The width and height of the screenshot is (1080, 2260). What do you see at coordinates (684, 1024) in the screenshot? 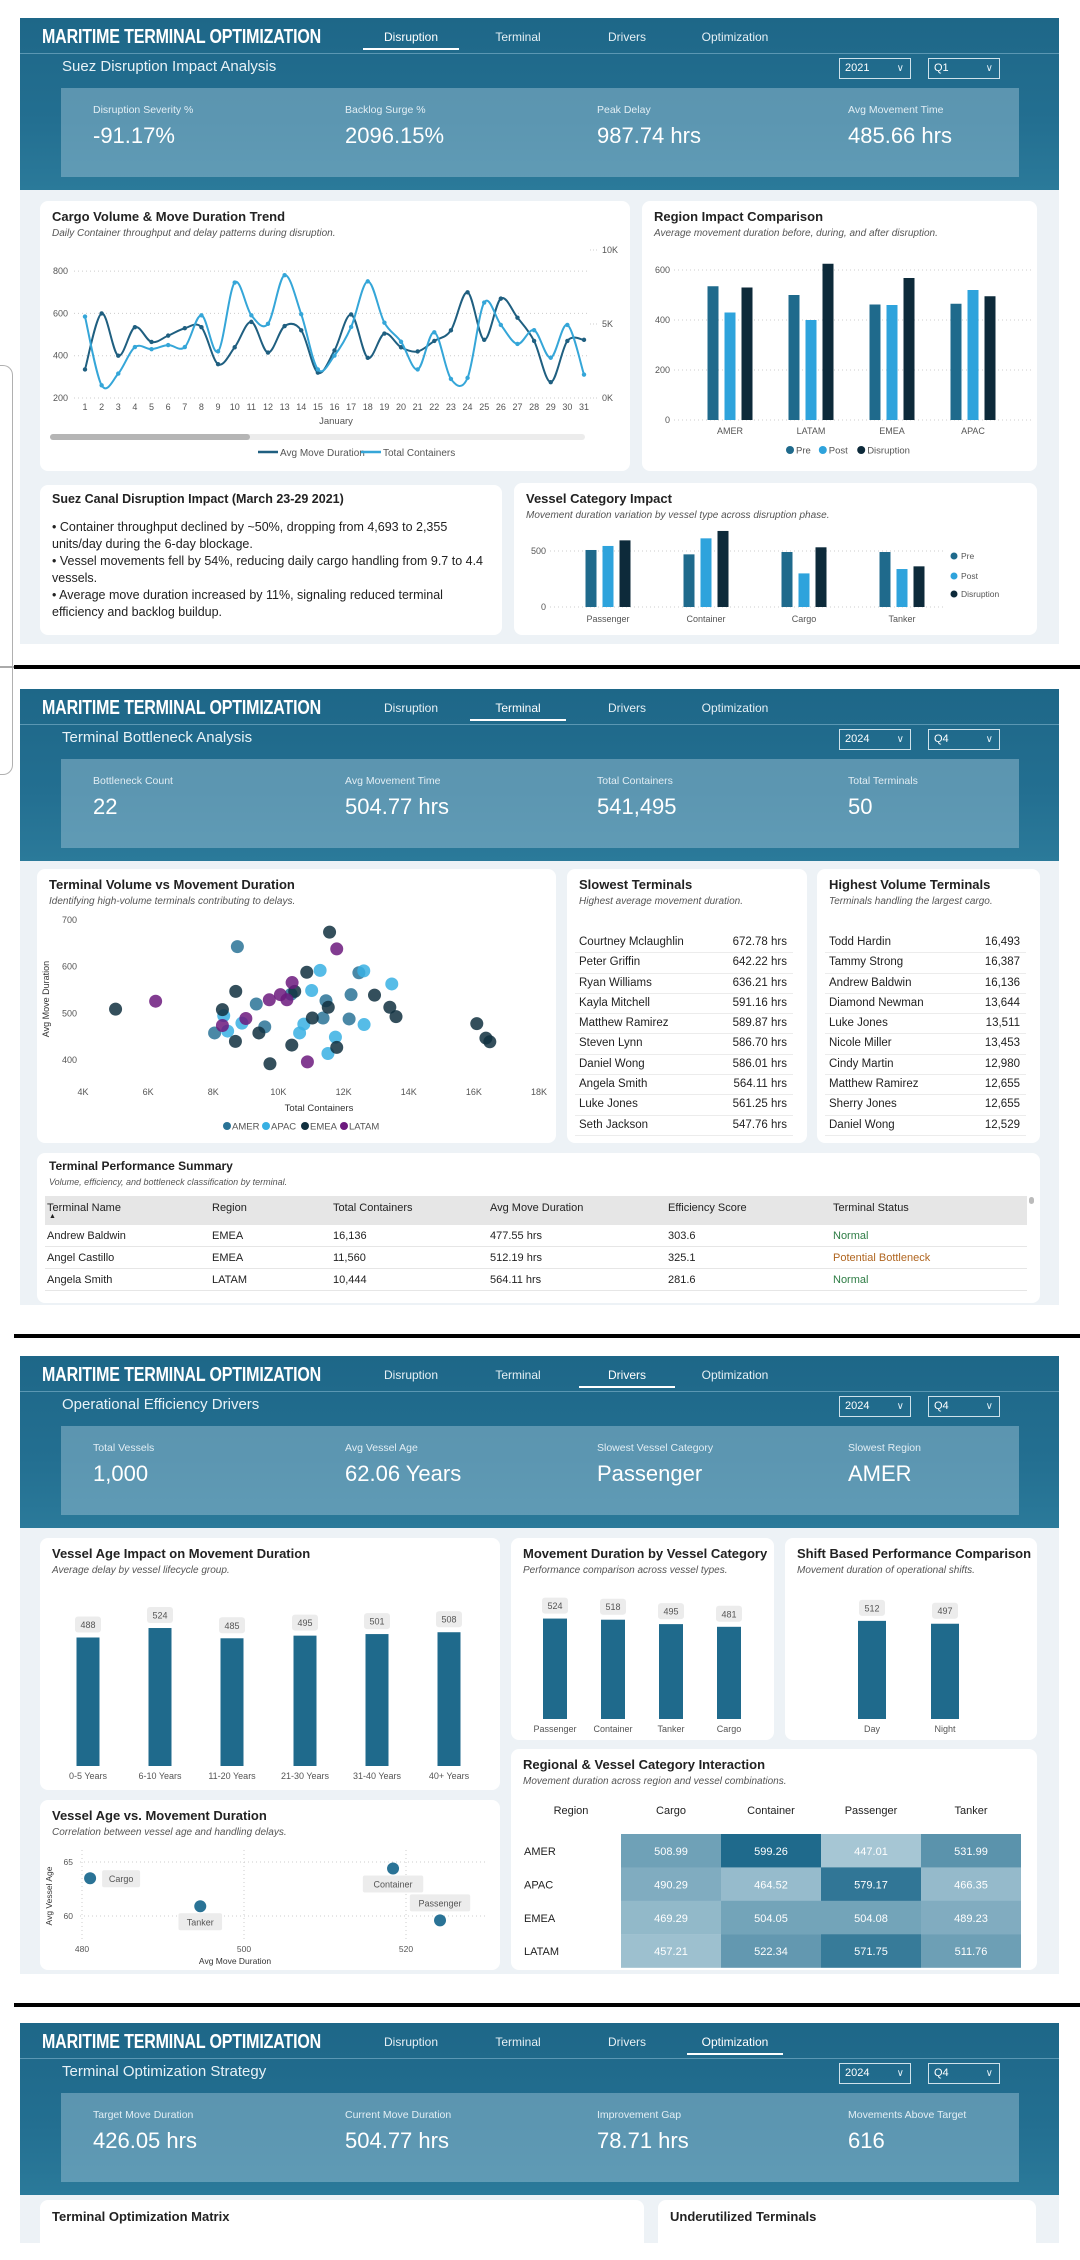
I see `list-row: Matthew Ramirez 589.87 hrs` at bounding box center [684, 1024].